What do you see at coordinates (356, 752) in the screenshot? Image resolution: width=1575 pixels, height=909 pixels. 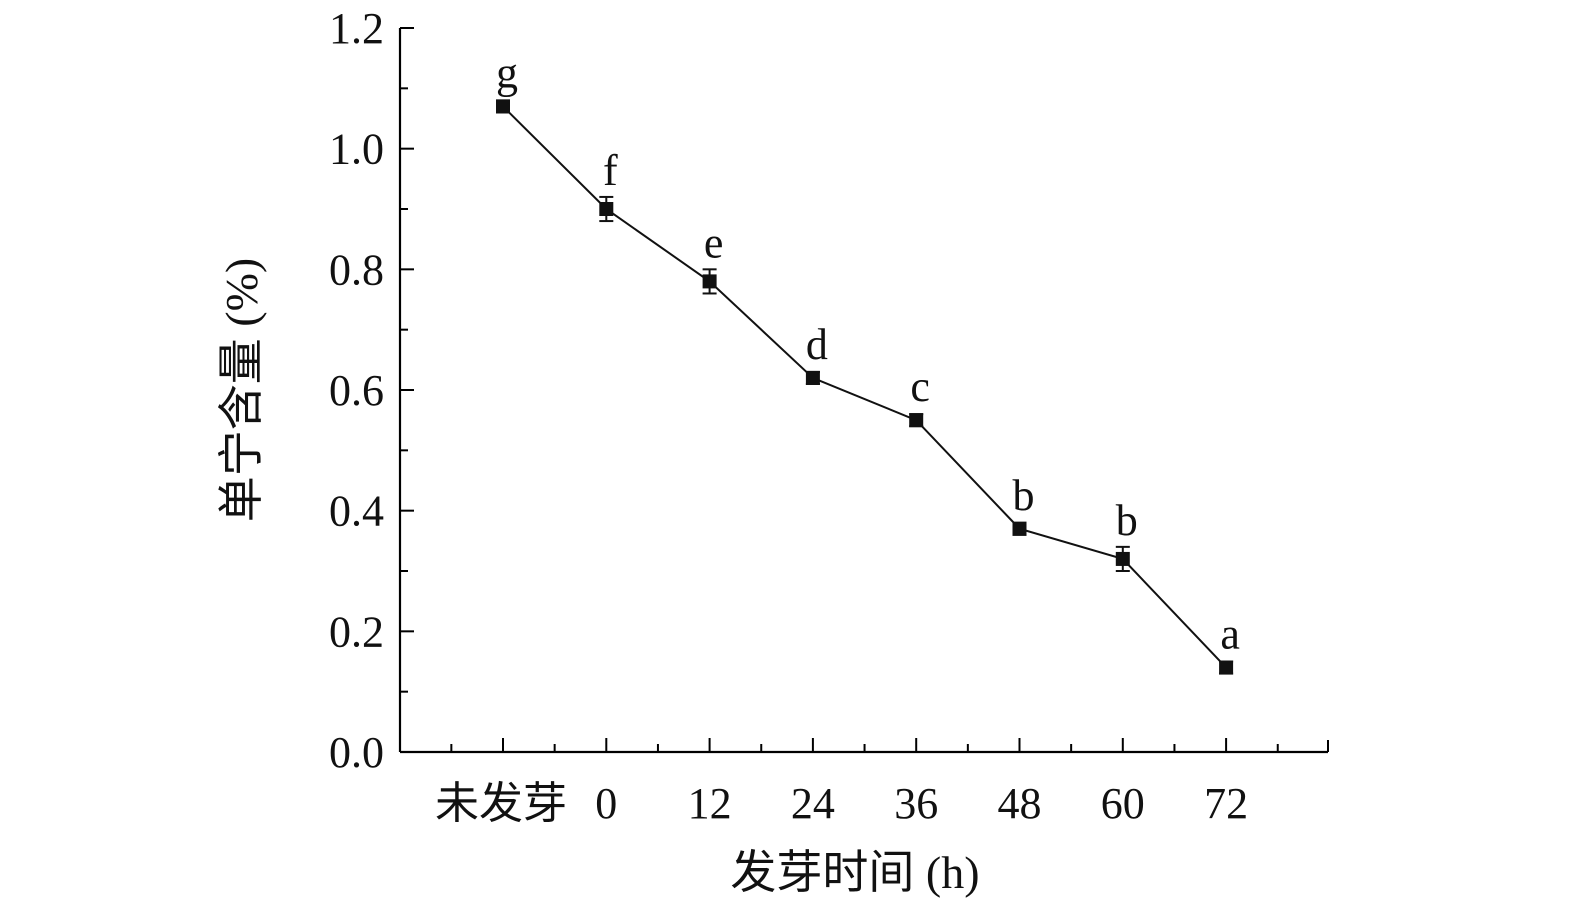 I see `y-tick-label: 0.0` at bounding box center [356, 752].